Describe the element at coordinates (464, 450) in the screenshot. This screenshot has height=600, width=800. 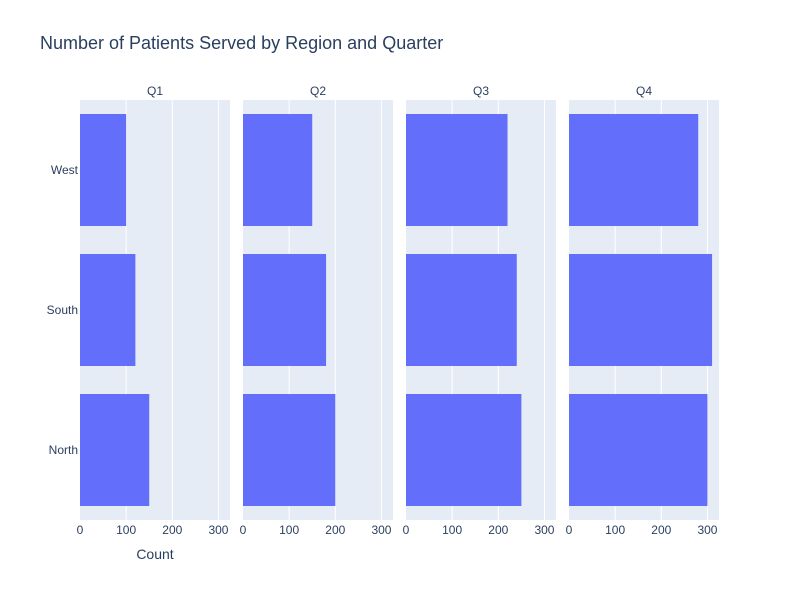
I see `bar-q3-north` at that location.